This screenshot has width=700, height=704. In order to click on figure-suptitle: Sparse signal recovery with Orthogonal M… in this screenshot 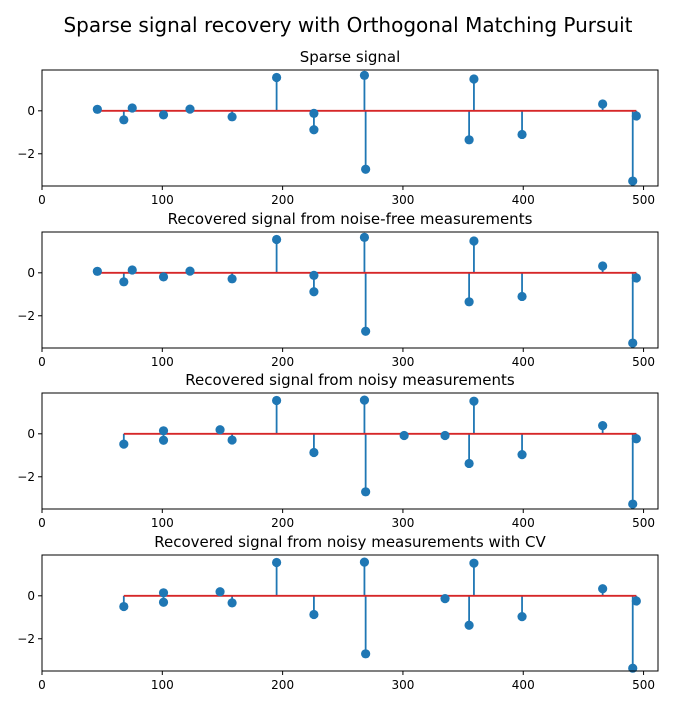, I will do `click(347, 25)`.